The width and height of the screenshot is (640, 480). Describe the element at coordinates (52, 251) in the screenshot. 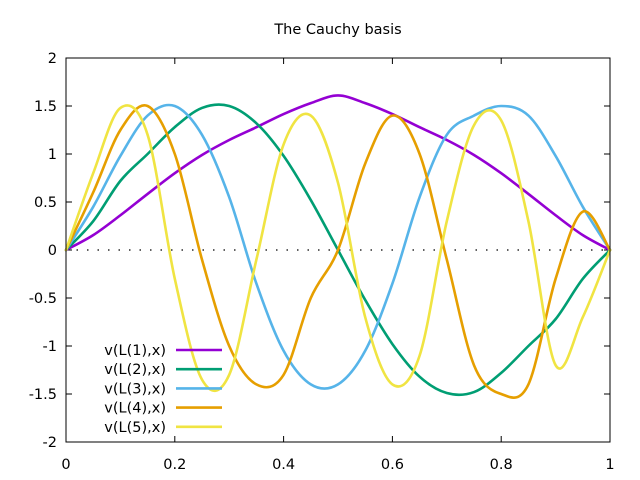

I see `y-tick-label: 0` at that location.